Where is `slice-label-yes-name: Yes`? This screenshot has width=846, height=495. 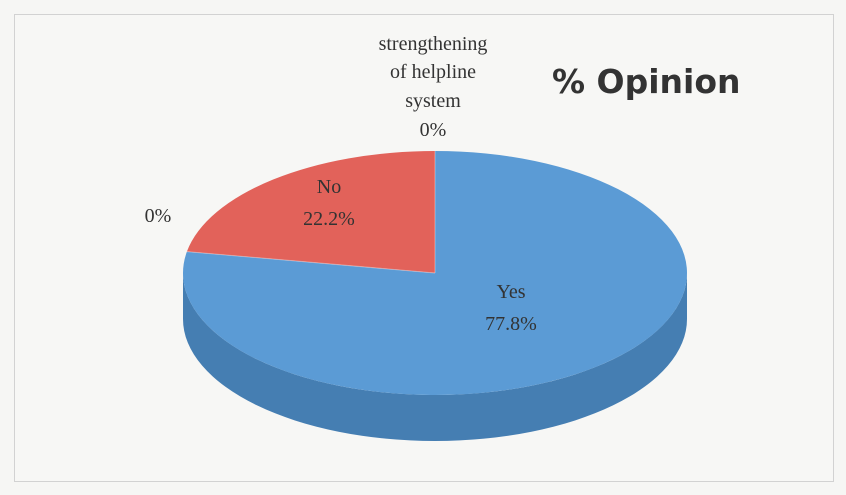 slice-label-yes-name: Yes is located at coordinates (510, 292).